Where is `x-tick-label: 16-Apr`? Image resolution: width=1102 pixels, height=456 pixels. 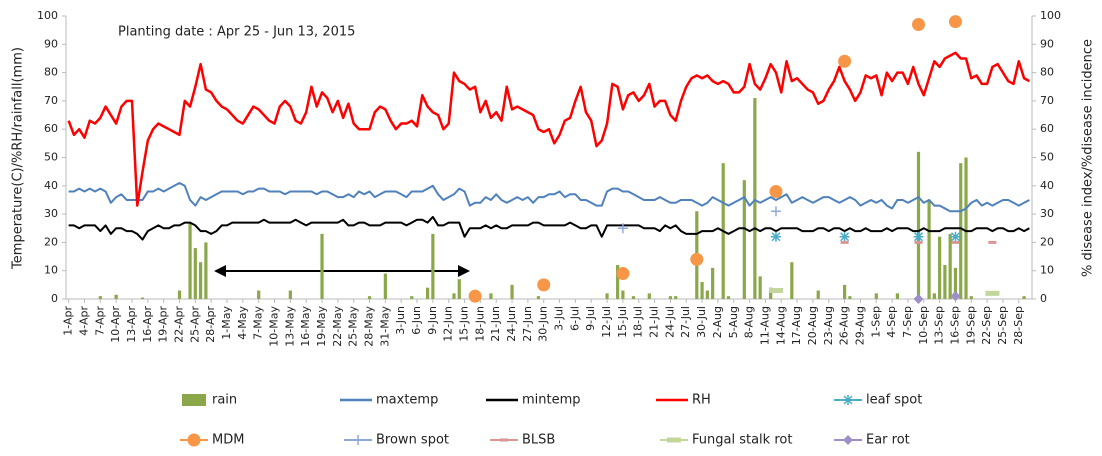 x-tick-label: 16-Apr is located at coordinates (147, 324).